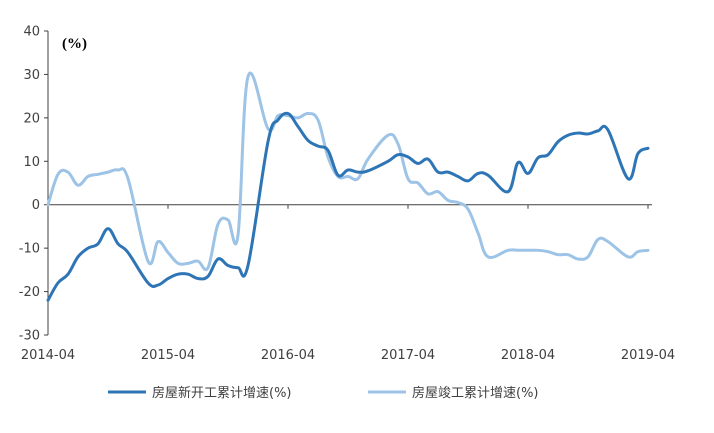 This screenshot has height=433, width=714. I want to click on x-tick-label: 2019-04, so click(648, 355).